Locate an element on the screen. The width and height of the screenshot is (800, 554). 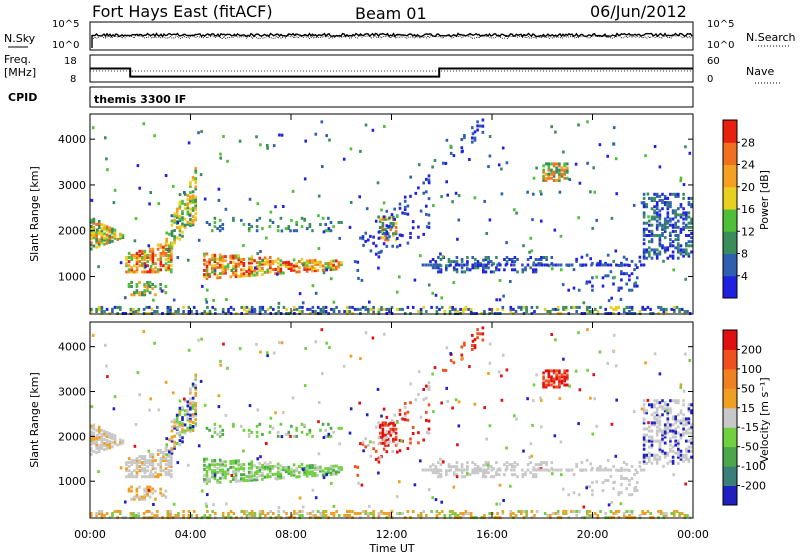
x-tick-label: 04:00 is located at coordinates (191, 534).